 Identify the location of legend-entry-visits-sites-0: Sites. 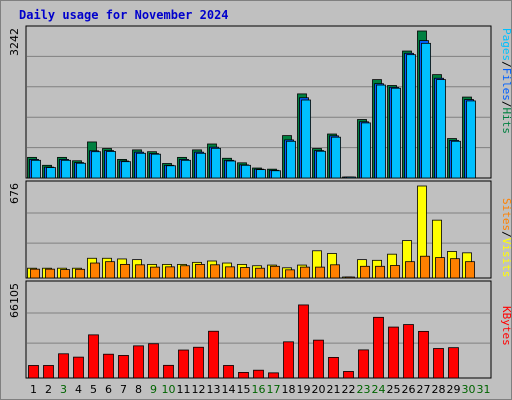
(506, 214).